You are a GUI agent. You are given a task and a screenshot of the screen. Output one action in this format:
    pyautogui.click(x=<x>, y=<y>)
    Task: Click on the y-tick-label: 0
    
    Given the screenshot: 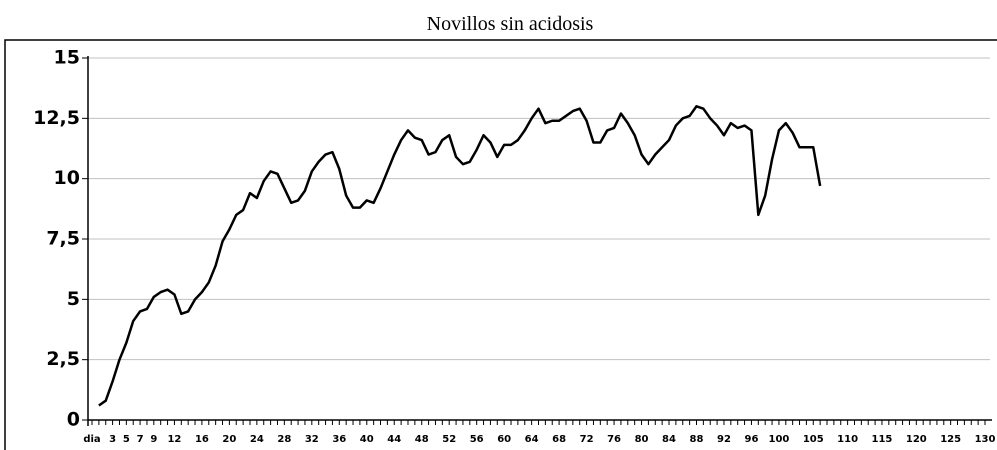 What is the action you would take?
    pyautogui.click(x=73, y=420)
    